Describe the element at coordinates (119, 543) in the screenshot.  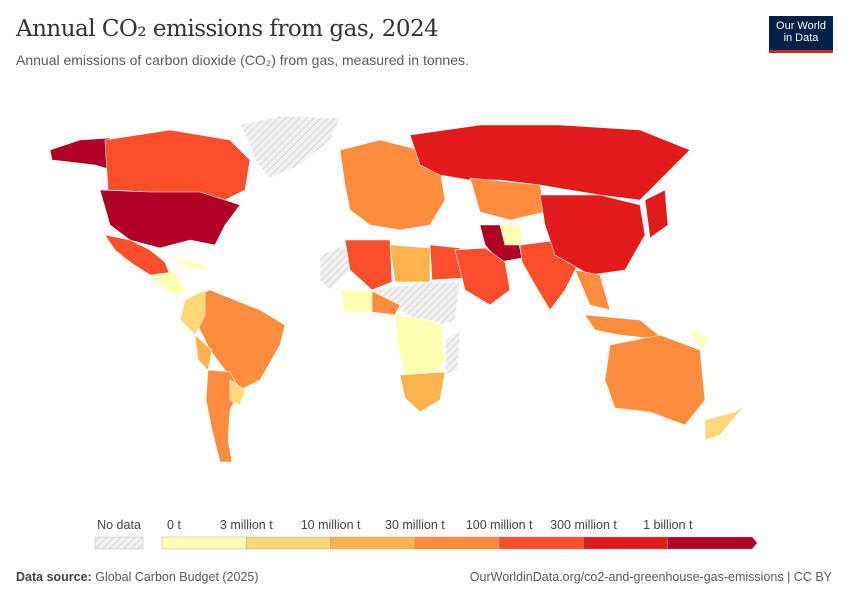
I see `legend-no-data-swatch` at that location.